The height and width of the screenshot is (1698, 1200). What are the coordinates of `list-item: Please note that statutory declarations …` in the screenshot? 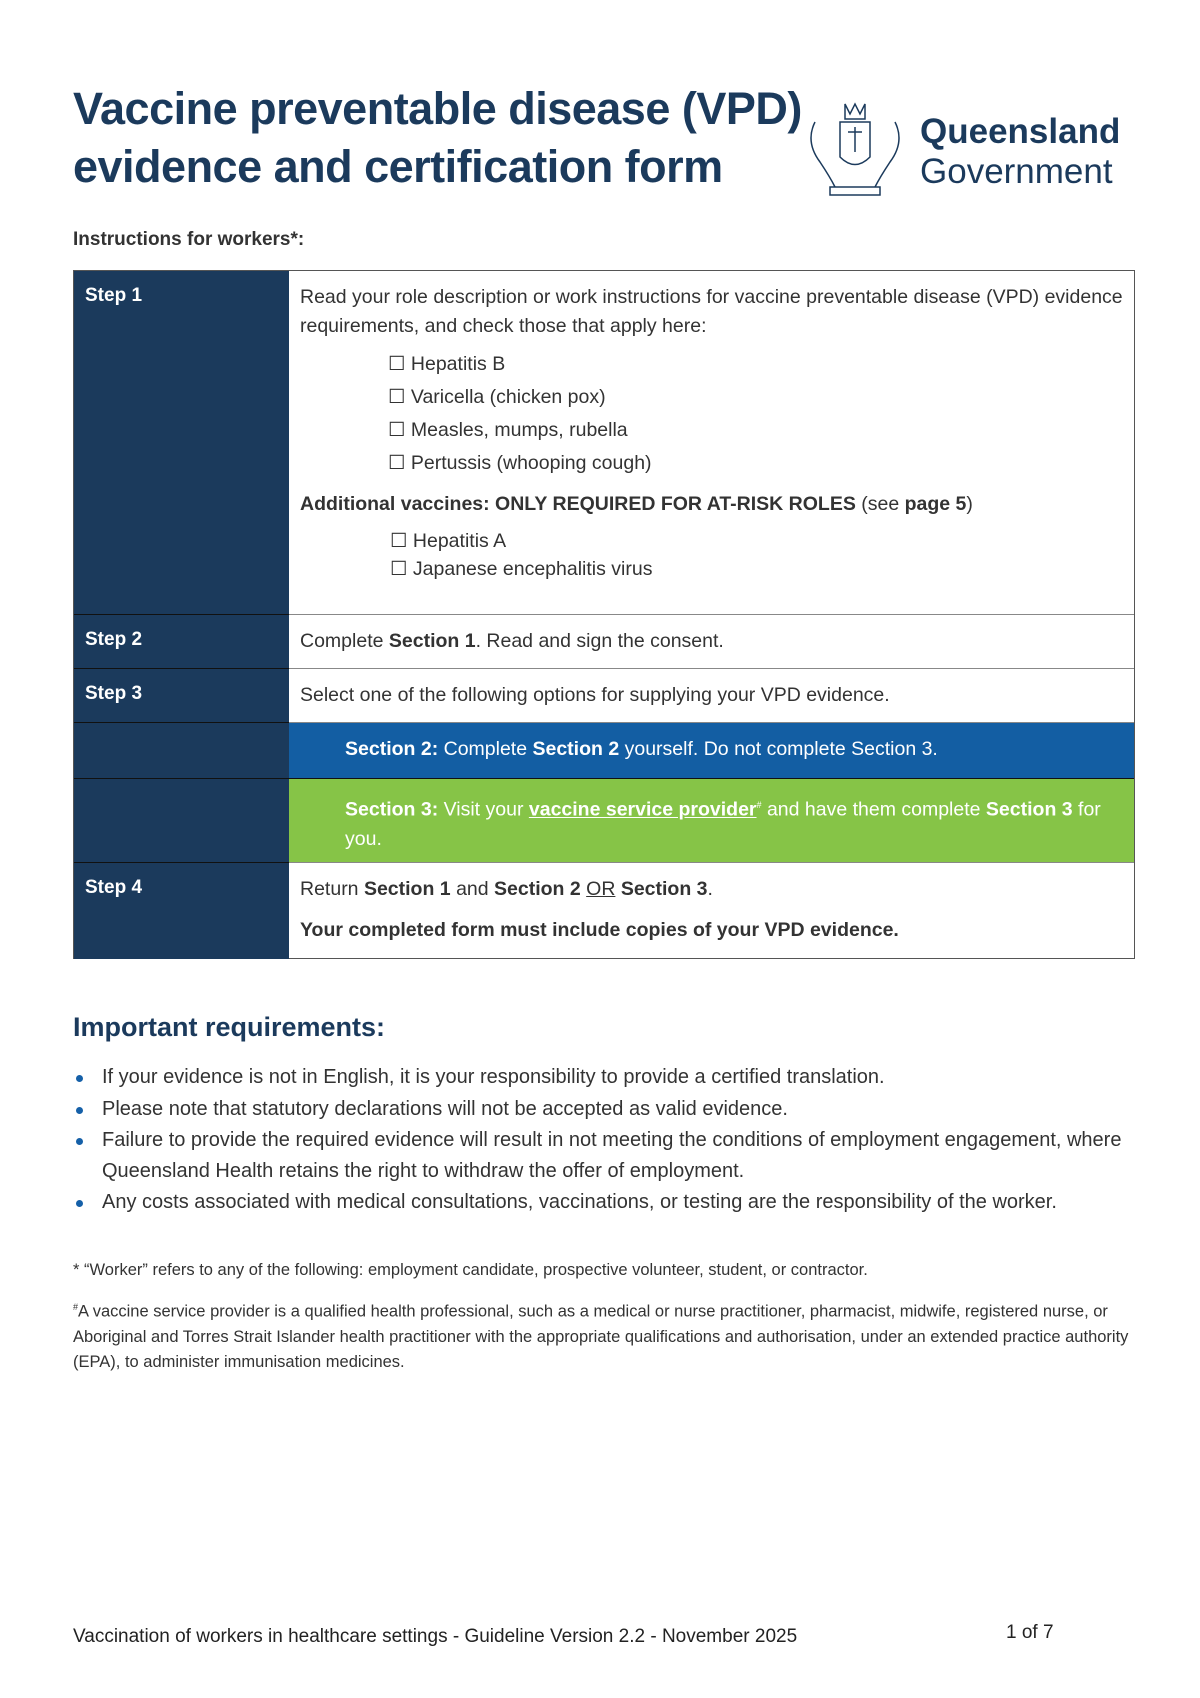 It's located at (603, 1109).